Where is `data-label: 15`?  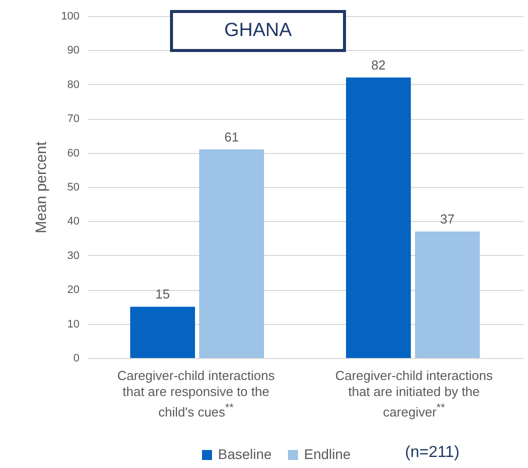
data-label: 15 is located at coordinates (162, 294).